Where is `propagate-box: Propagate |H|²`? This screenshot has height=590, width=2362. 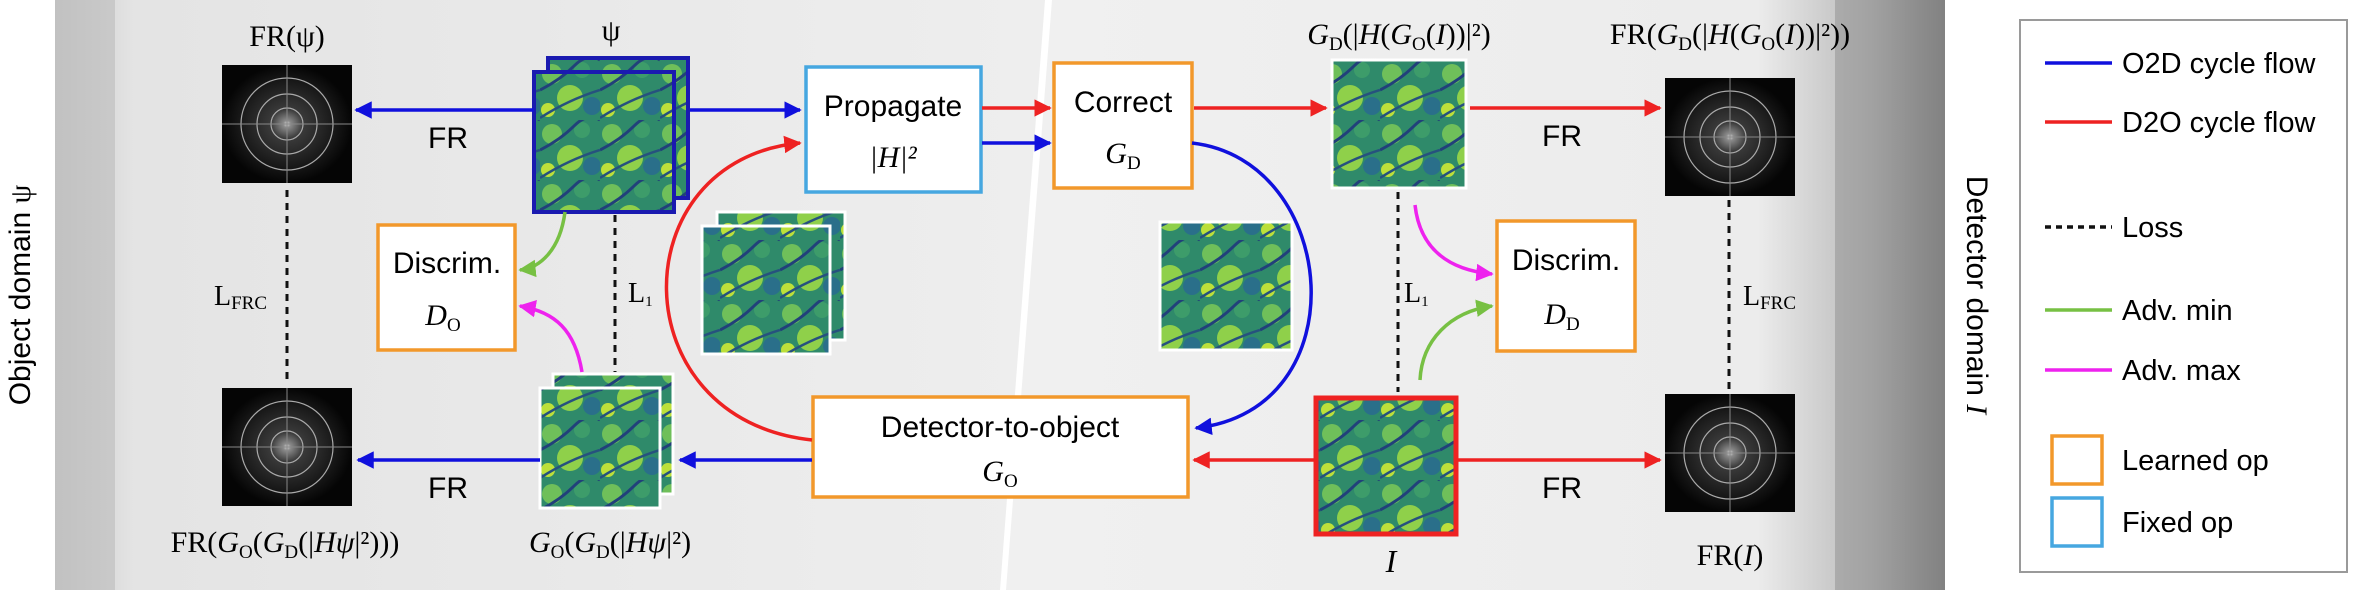
propagate-box: Propagate |H|² is located at coordinates (893, 129).